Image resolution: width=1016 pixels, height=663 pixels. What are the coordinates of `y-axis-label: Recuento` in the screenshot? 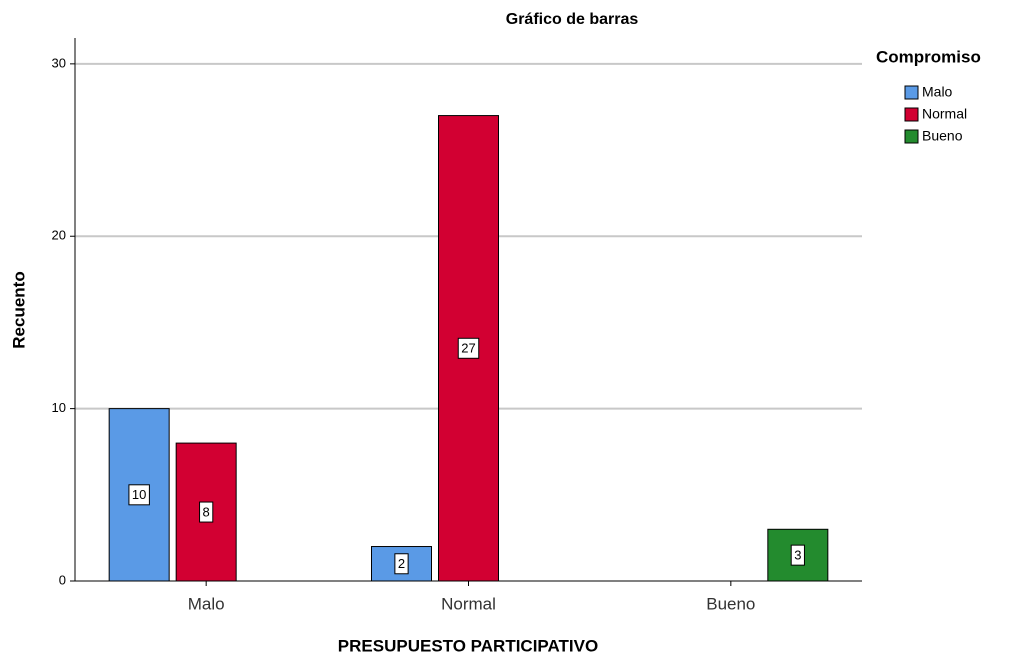 It's located at (18, 309).